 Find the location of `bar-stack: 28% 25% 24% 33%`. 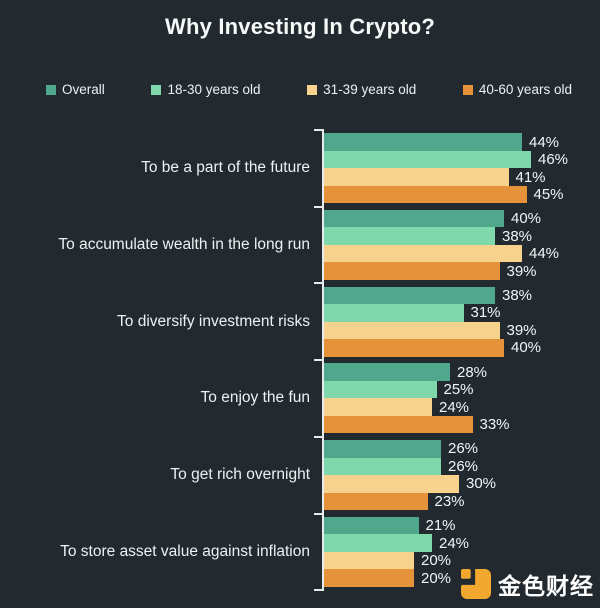

bar-stack: 28% 25% 24% 33% is located at coordinates (417, 398).